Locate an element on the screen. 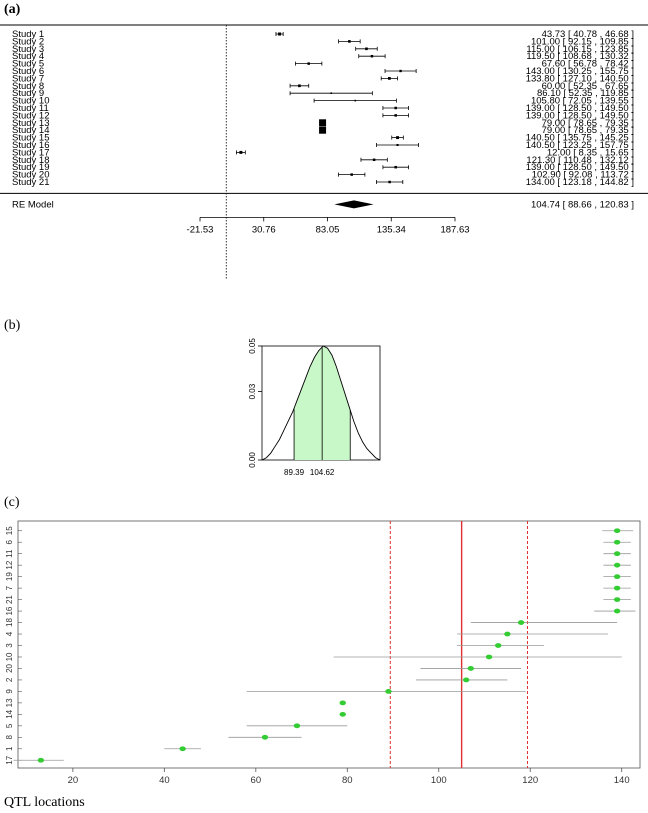 This screenshot has width=648, height=813. x-tick-label: 140 is located at coordinates (622, 780).